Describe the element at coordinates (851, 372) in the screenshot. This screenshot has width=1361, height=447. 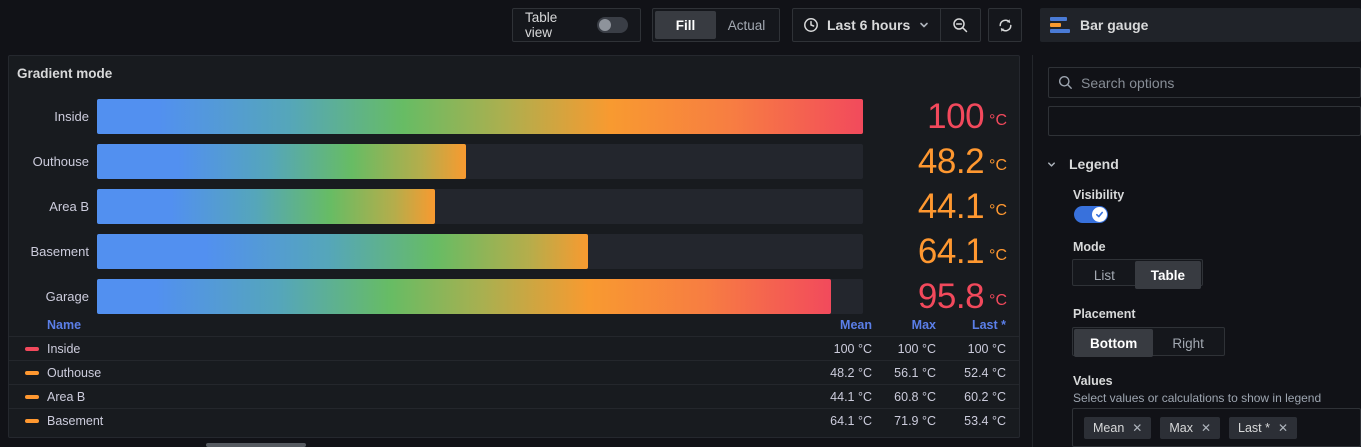
I see `legend-cell: 48.2 °C` at that location.